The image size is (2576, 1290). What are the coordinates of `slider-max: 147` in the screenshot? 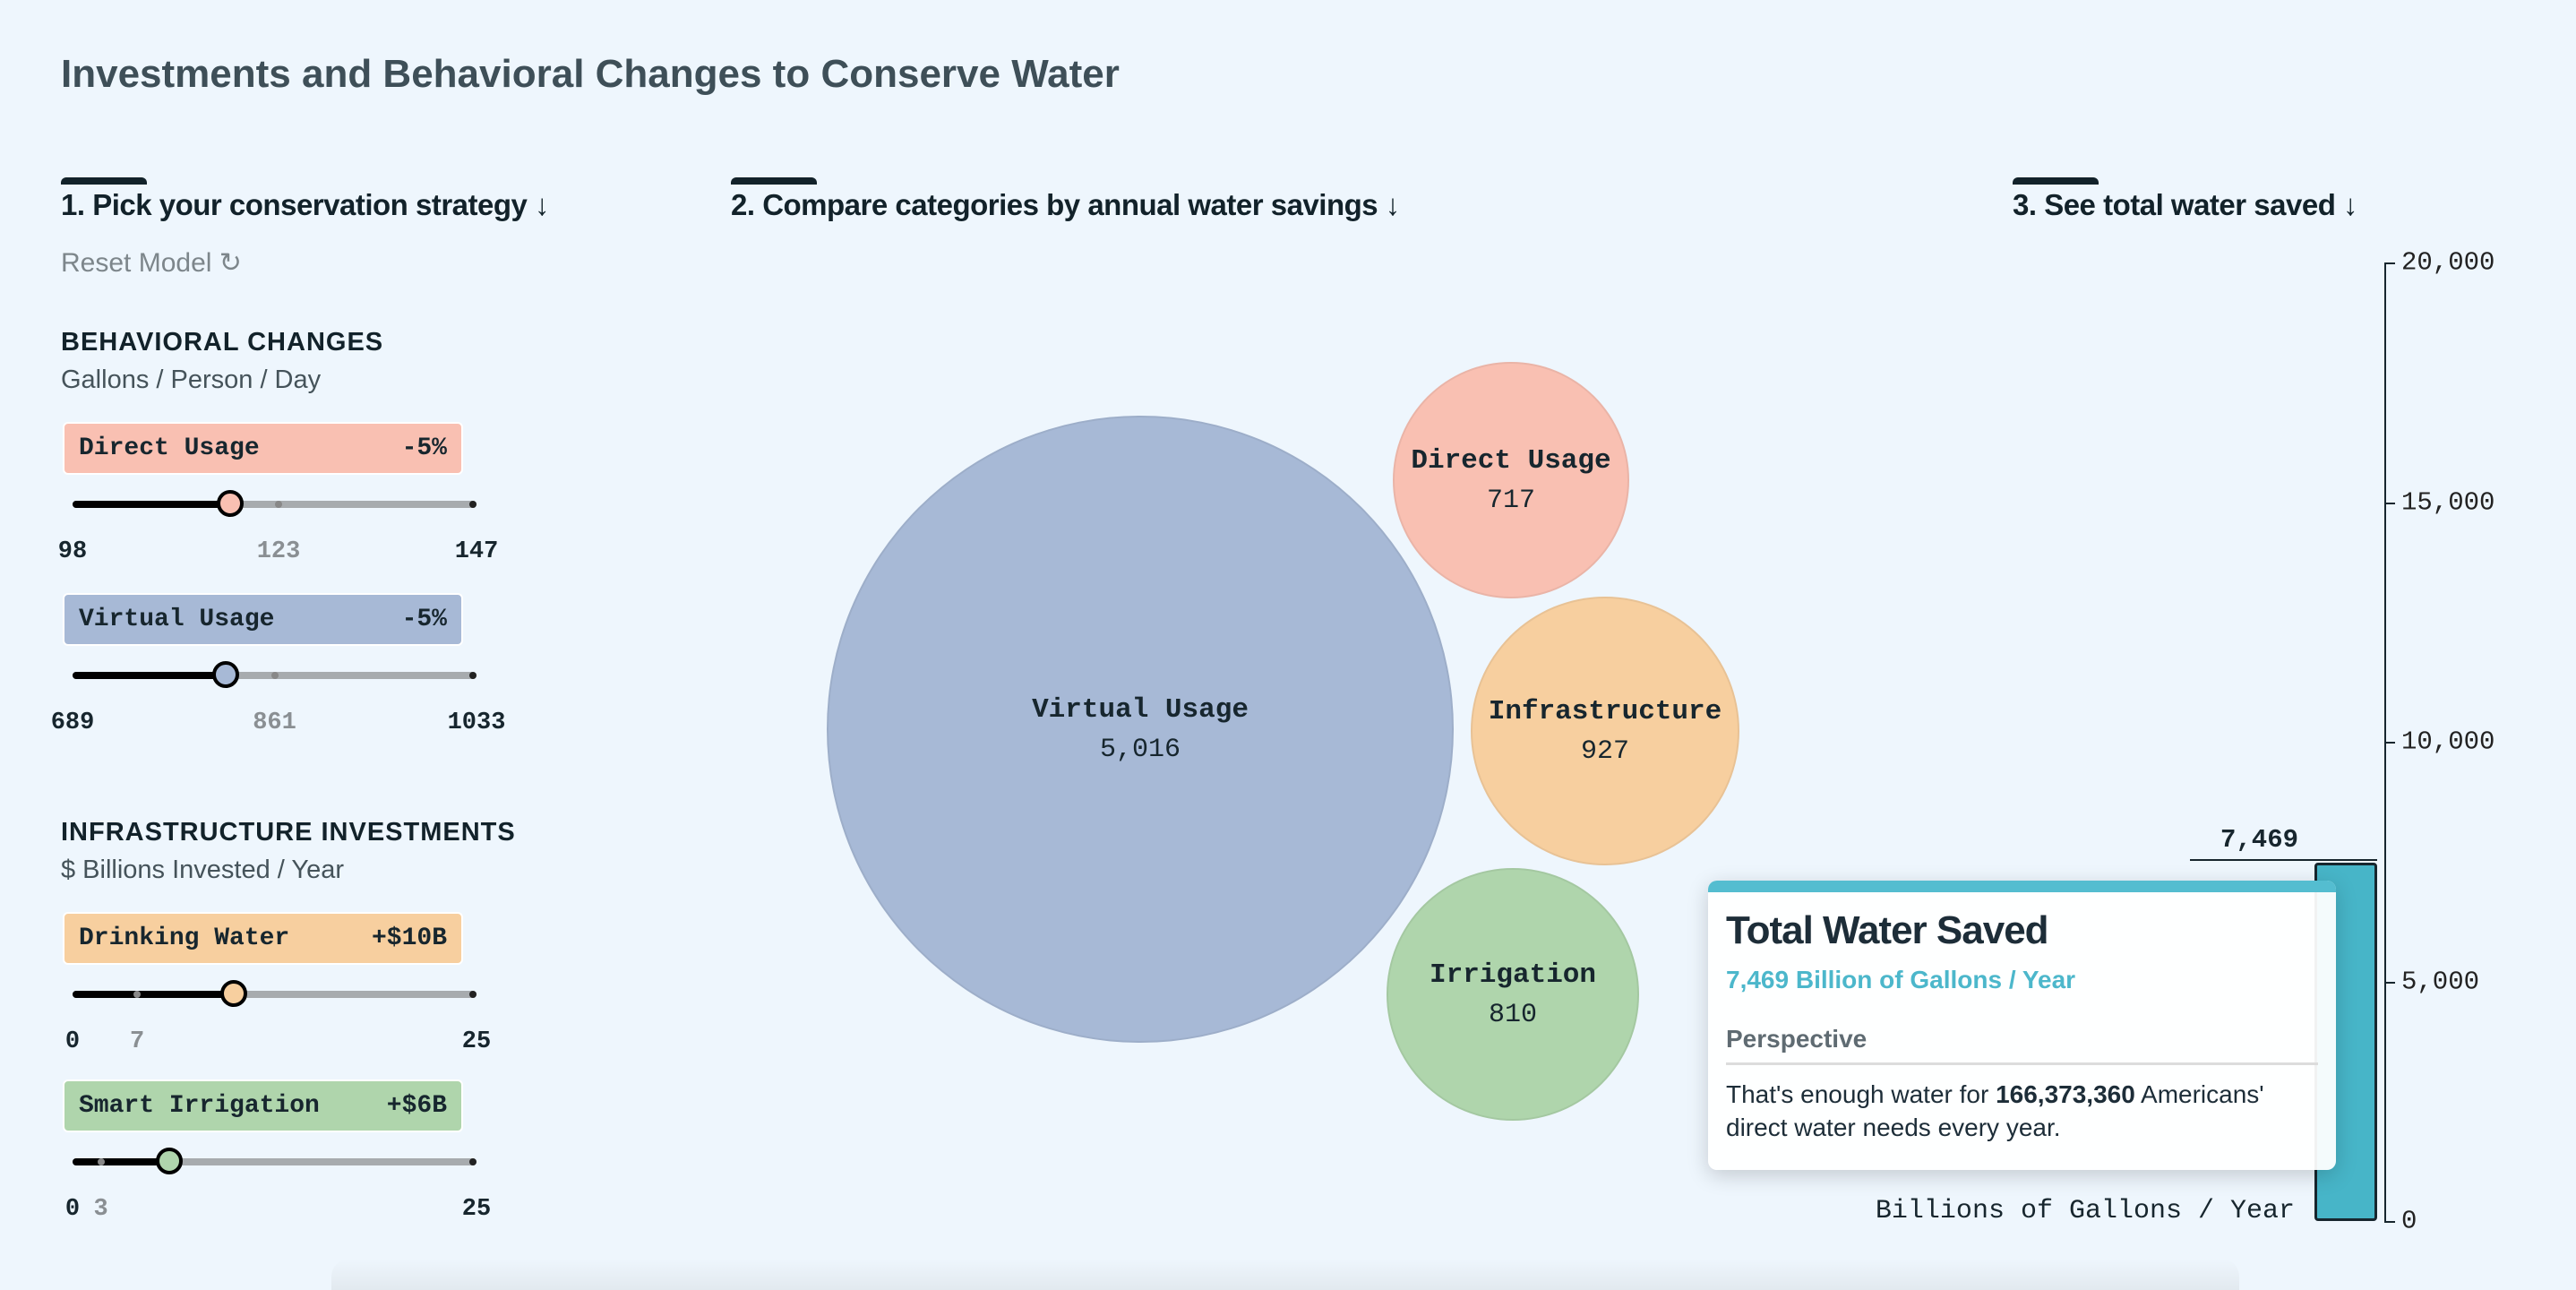 It's located at (476, 551).